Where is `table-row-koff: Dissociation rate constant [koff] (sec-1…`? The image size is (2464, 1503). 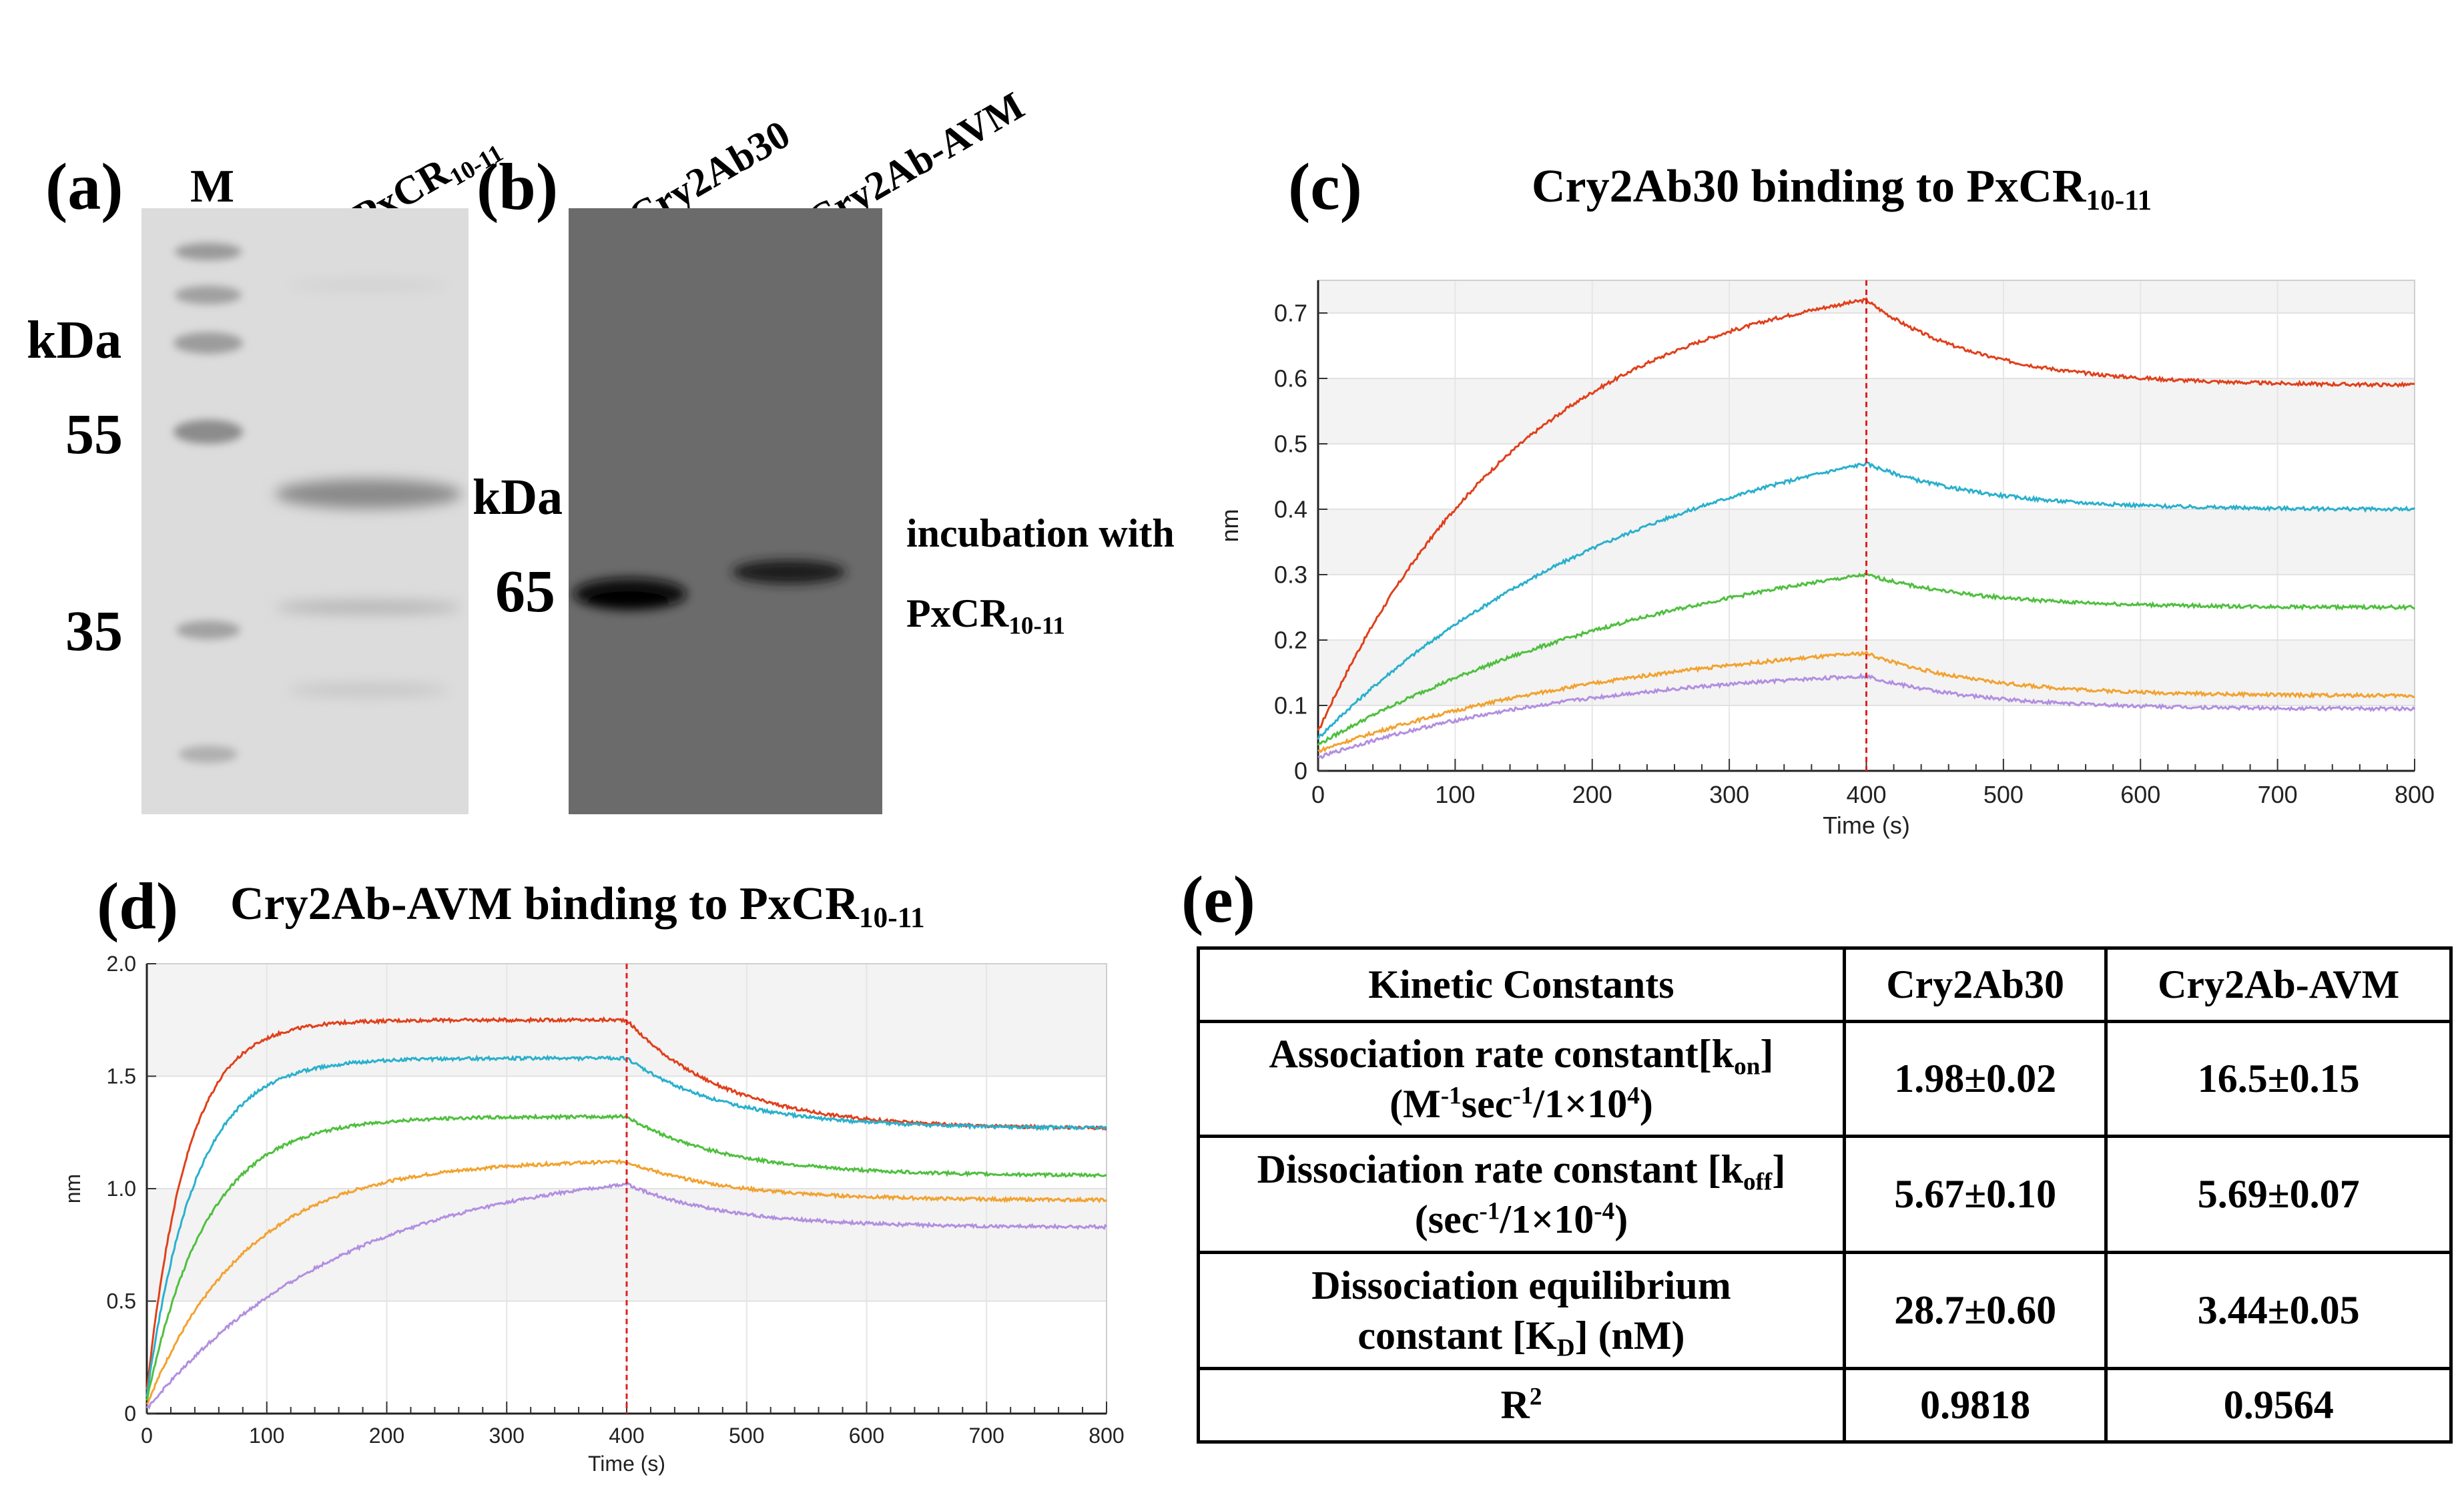 table-row-koff: Dissociation rate constant [koff] (sec-1… is located at coordinates (1825, 1194).